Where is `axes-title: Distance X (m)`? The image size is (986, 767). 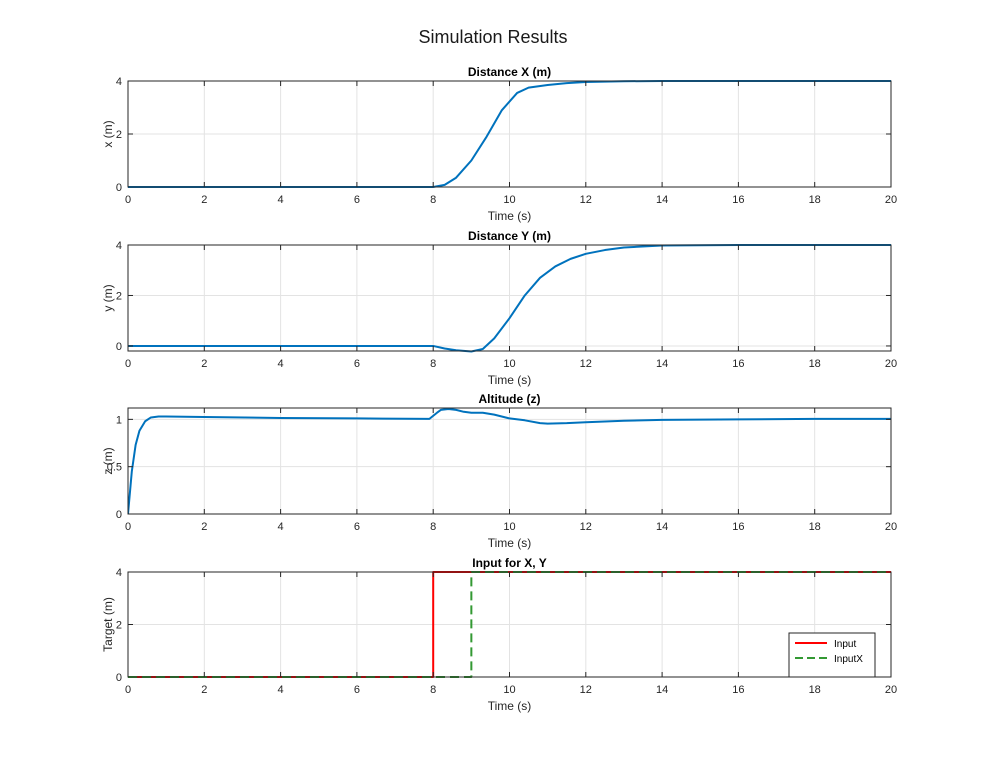 axes-title: Distance X (m) is located at coordinates (509, 72).